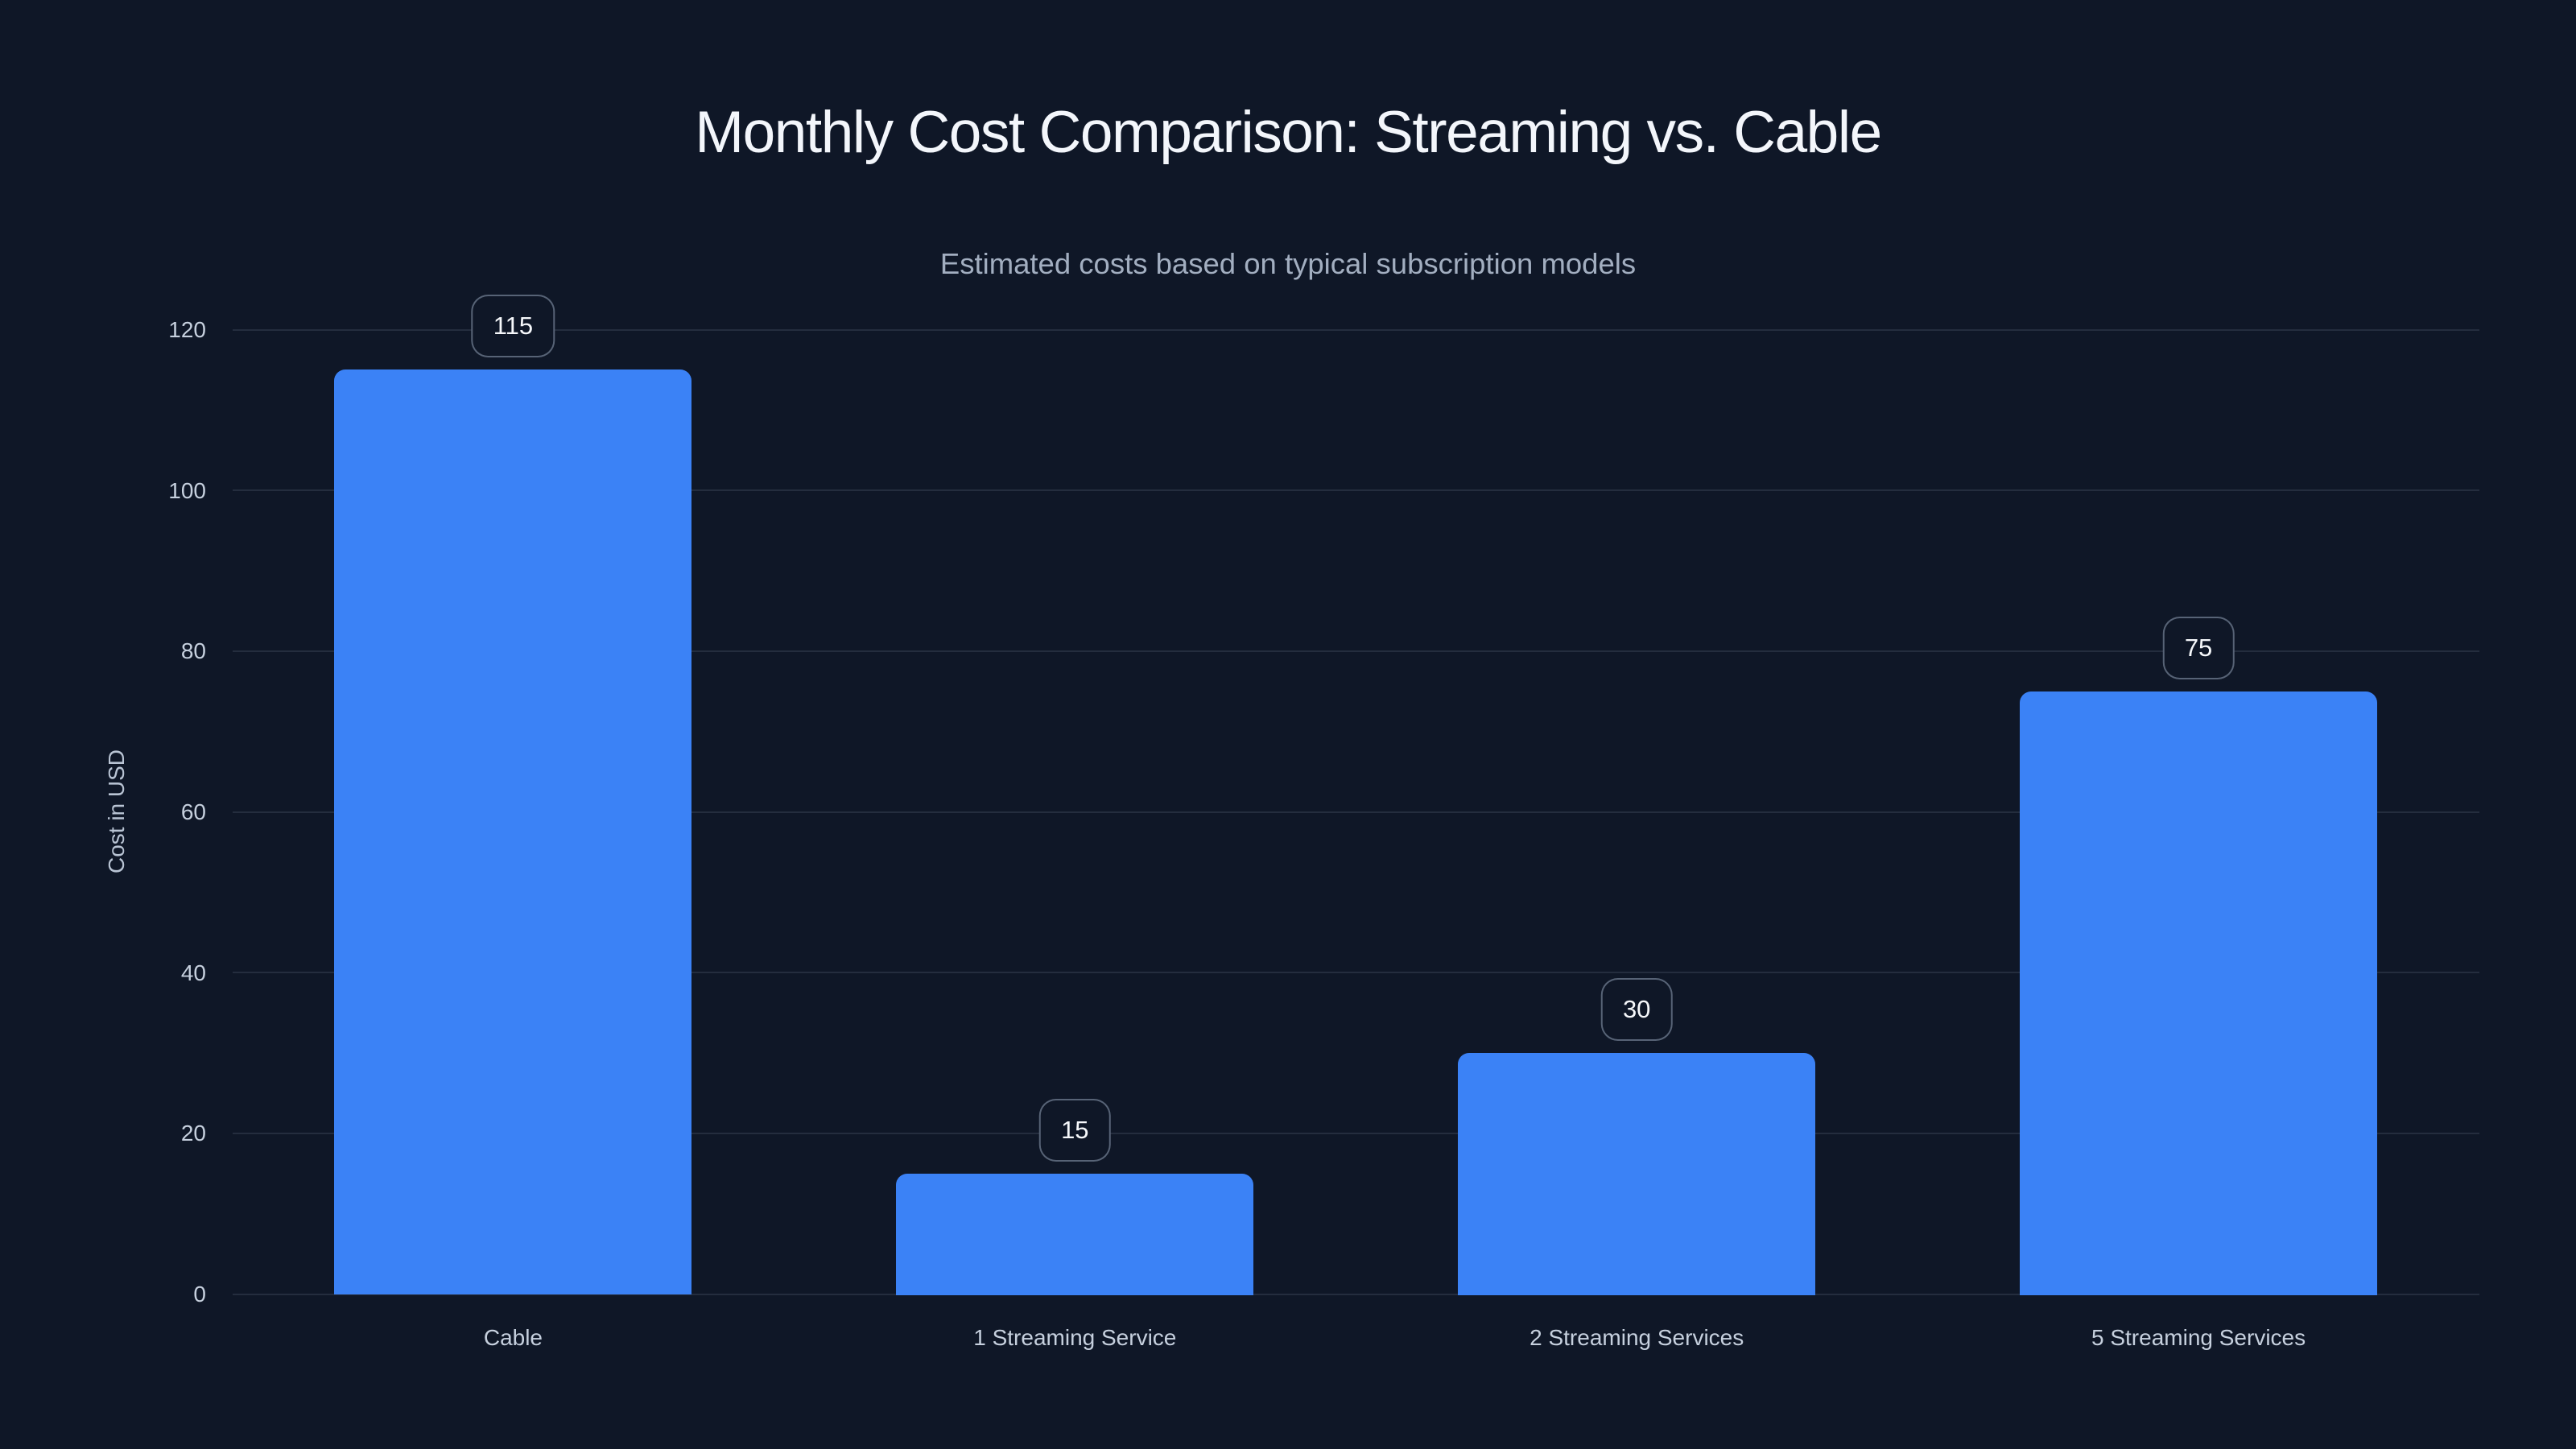  What do you see at coordinates (513, 326) in the screenshot?
I see `value-badge-115: 115` at bounding box center [513, 326].